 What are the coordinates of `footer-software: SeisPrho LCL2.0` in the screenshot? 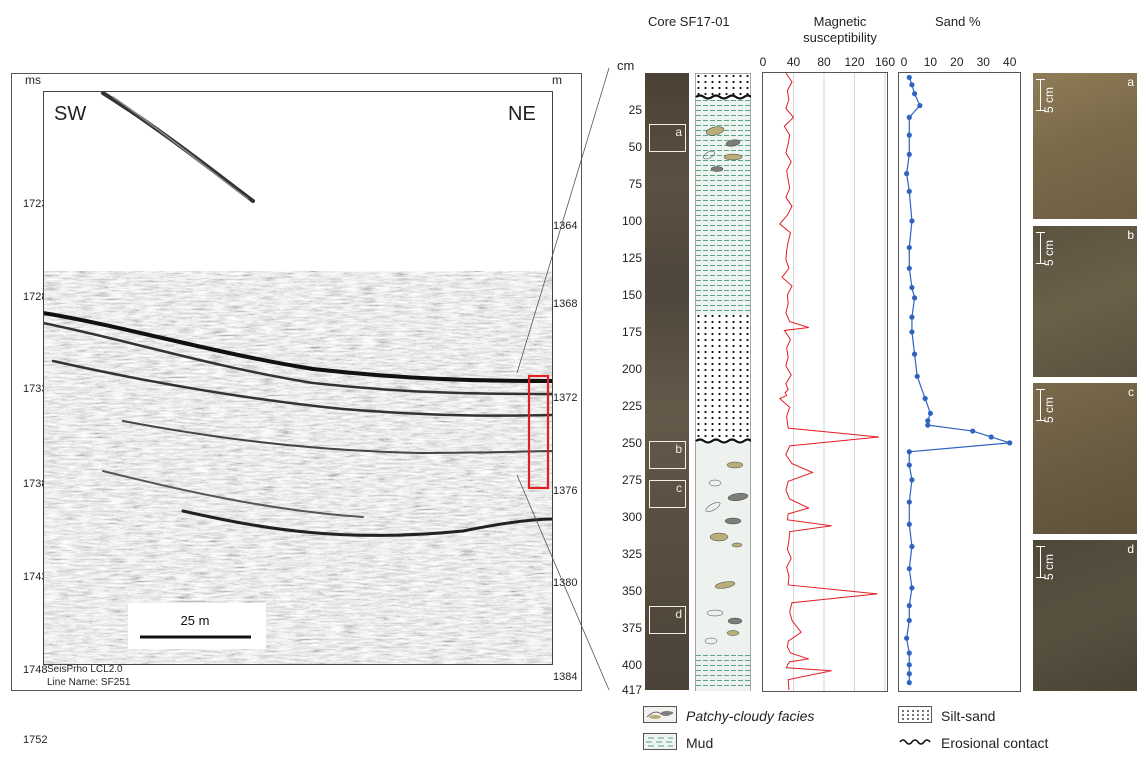 It's located at (85, 669).